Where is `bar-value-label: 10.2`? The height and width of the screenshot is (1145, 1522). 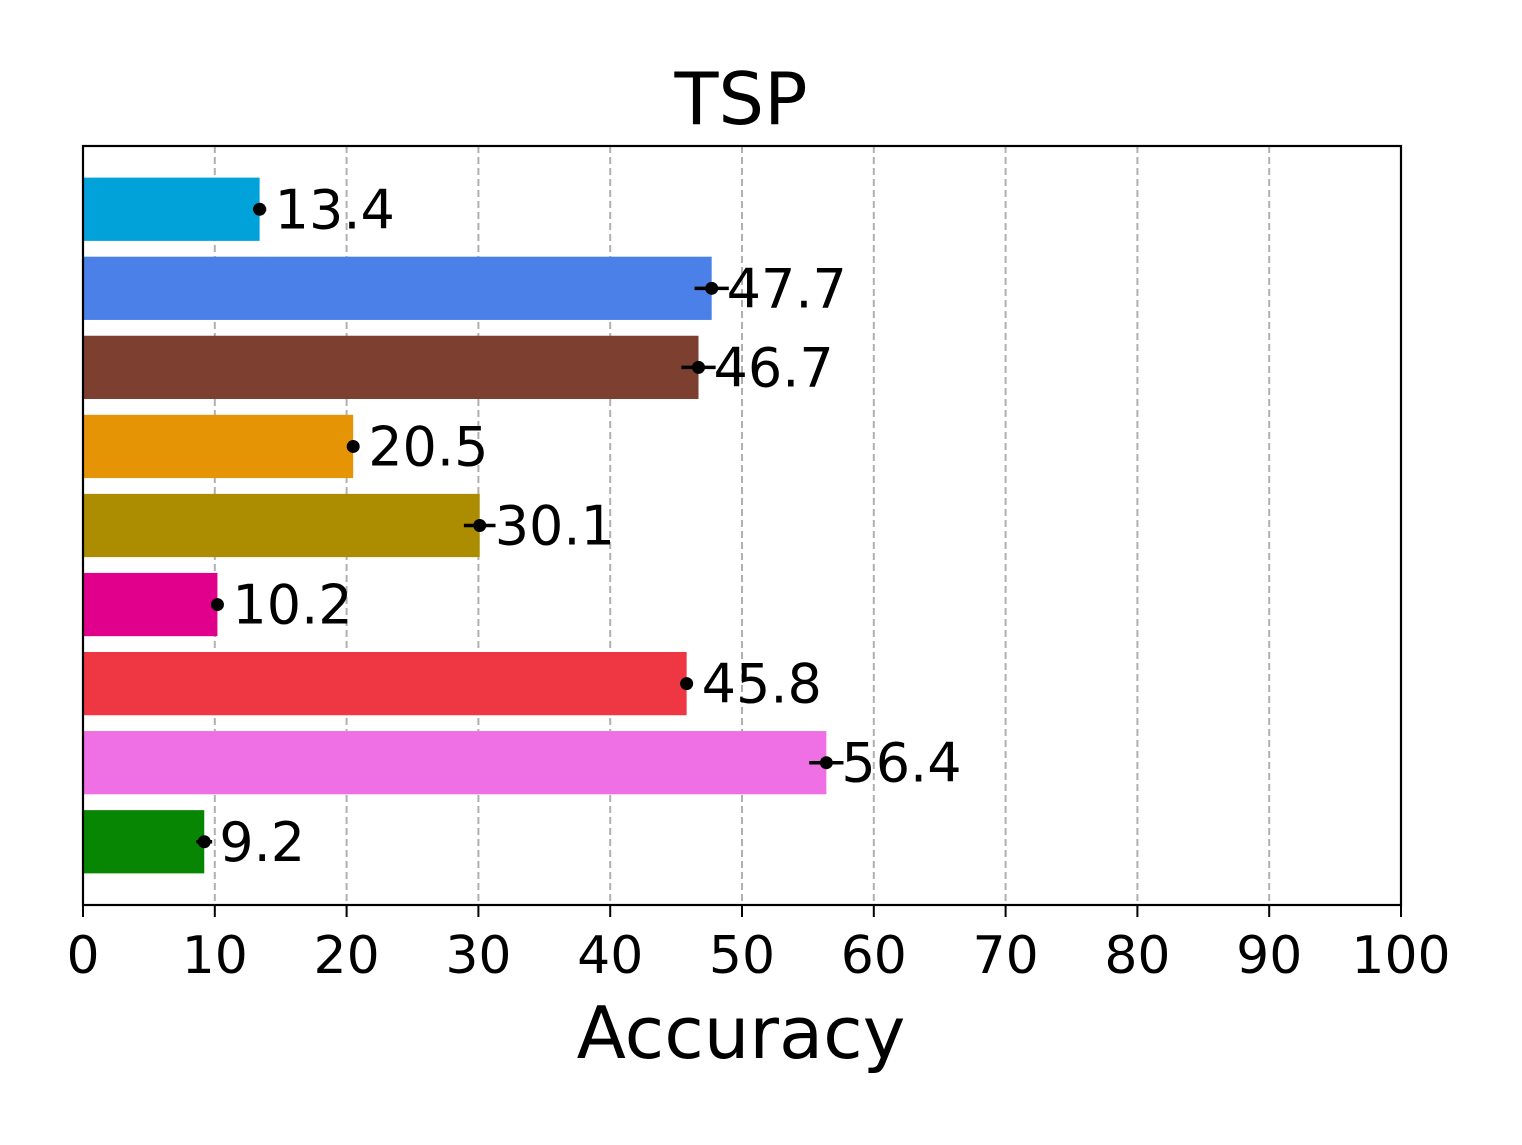
bar-value-label: 10.2 is located at coordinates (292, 605).